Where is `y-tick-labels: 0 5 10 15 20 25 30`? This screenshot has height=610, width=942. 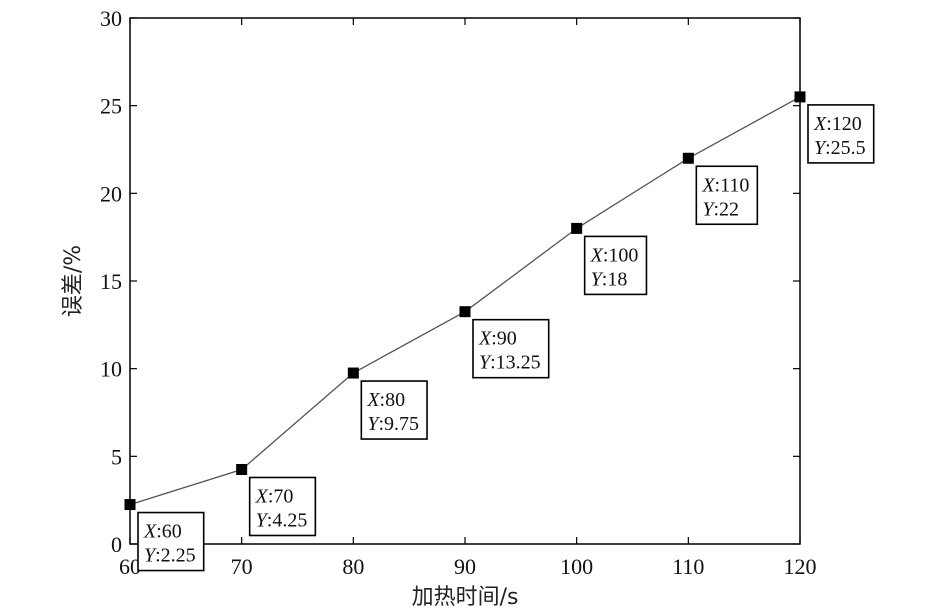 y-tick-labels: 0 5 10 15 20 25 30 is located at coordinates (111, 281).